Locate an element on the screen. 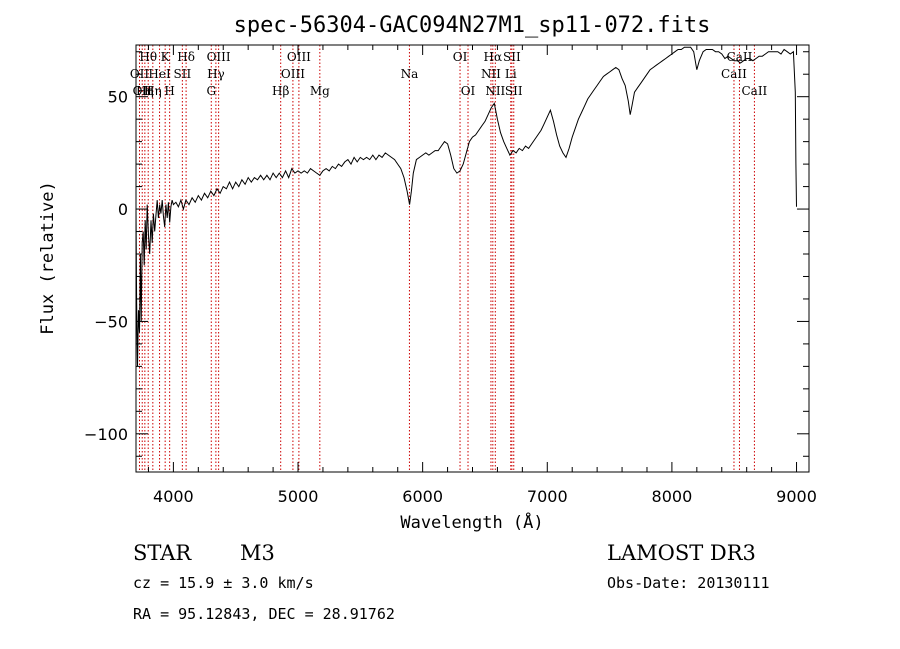 The width and height of the screenshot is (900, 649). x-tick-label: 7000 is located at coordinates (547, 496).